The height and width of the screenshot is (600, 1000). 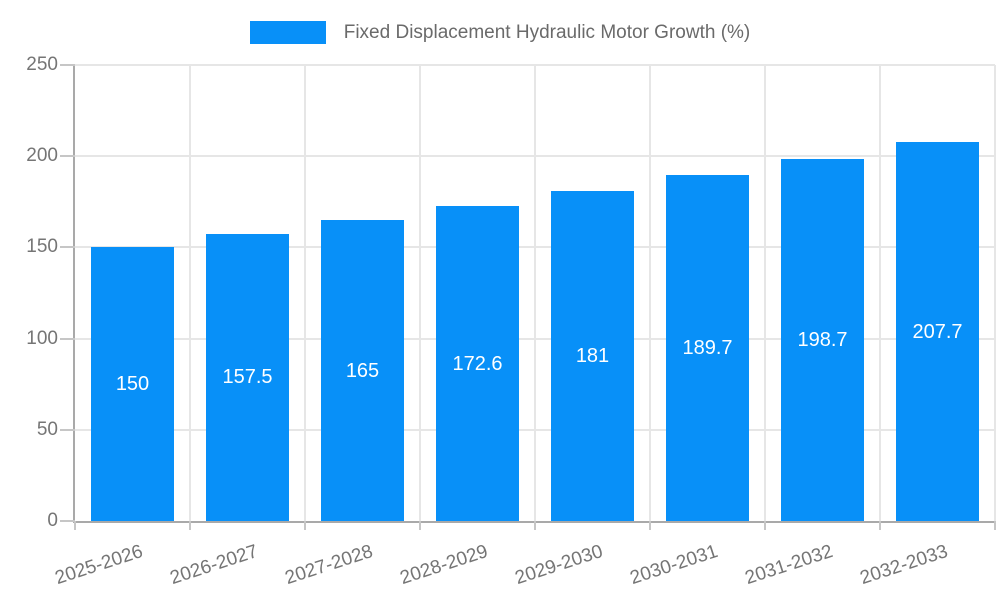 I want to click on bar-value-label: 207.7, so click(x=937, y=331).